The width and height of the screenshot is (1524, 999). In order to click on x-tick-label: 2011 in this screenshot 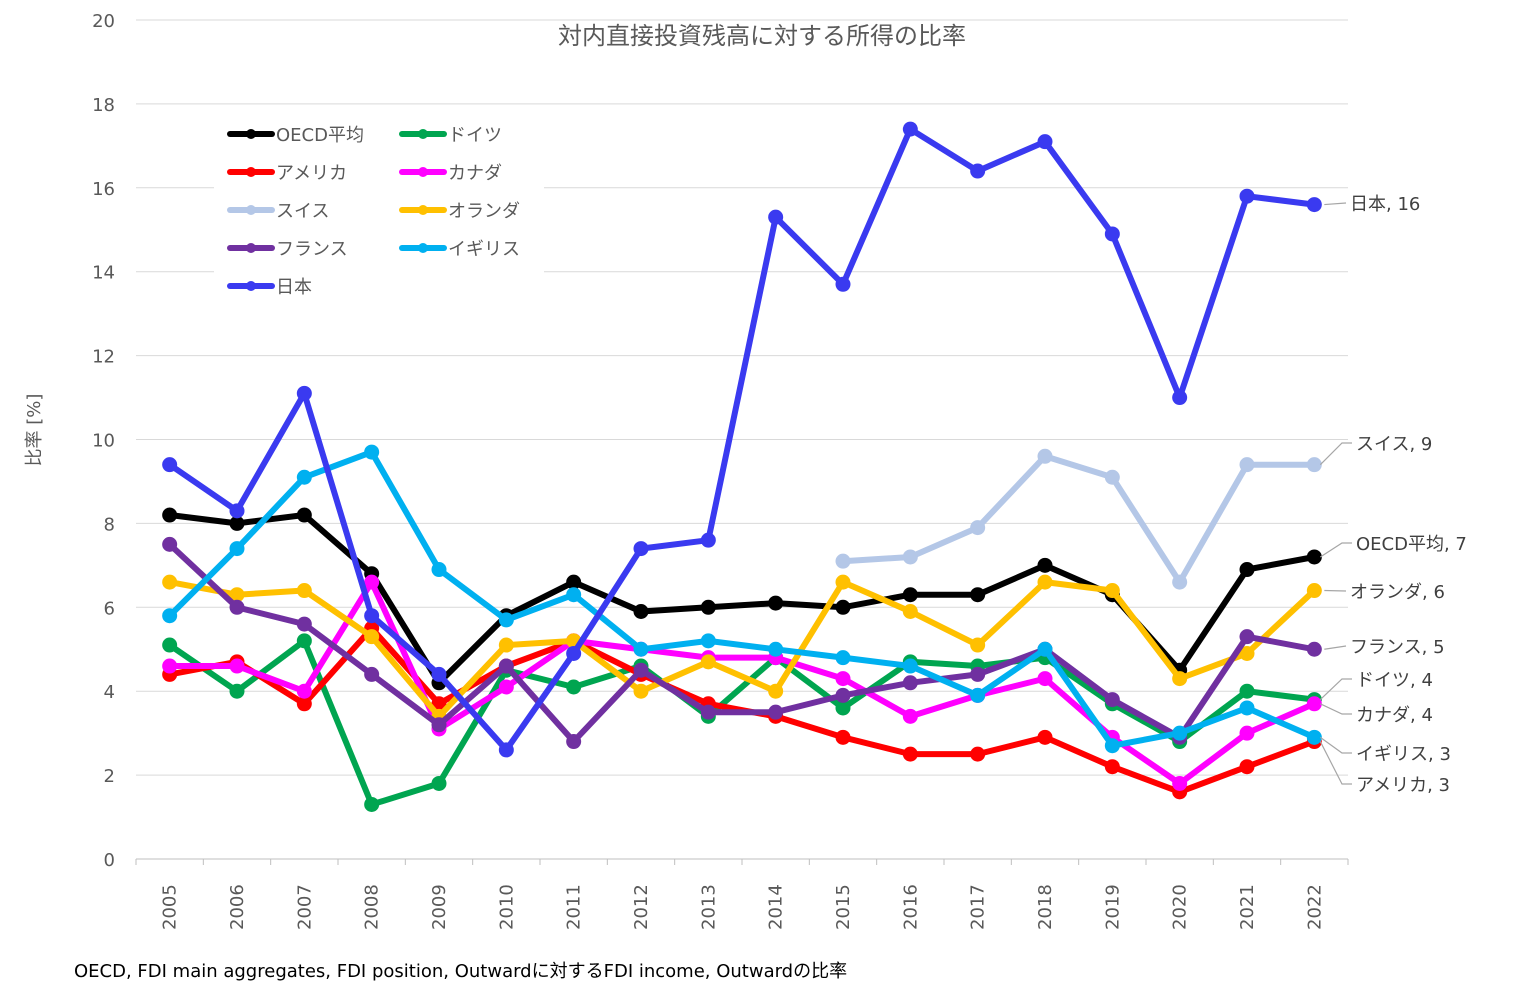, I will do `click(574, 907)`.